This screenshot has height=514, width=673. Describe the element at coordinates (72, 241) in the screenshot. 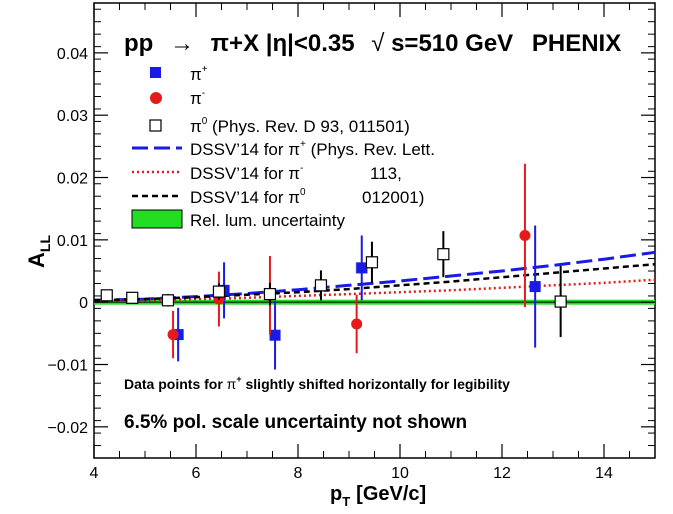

I see `y-tick-label-3: 0.01` at that location.